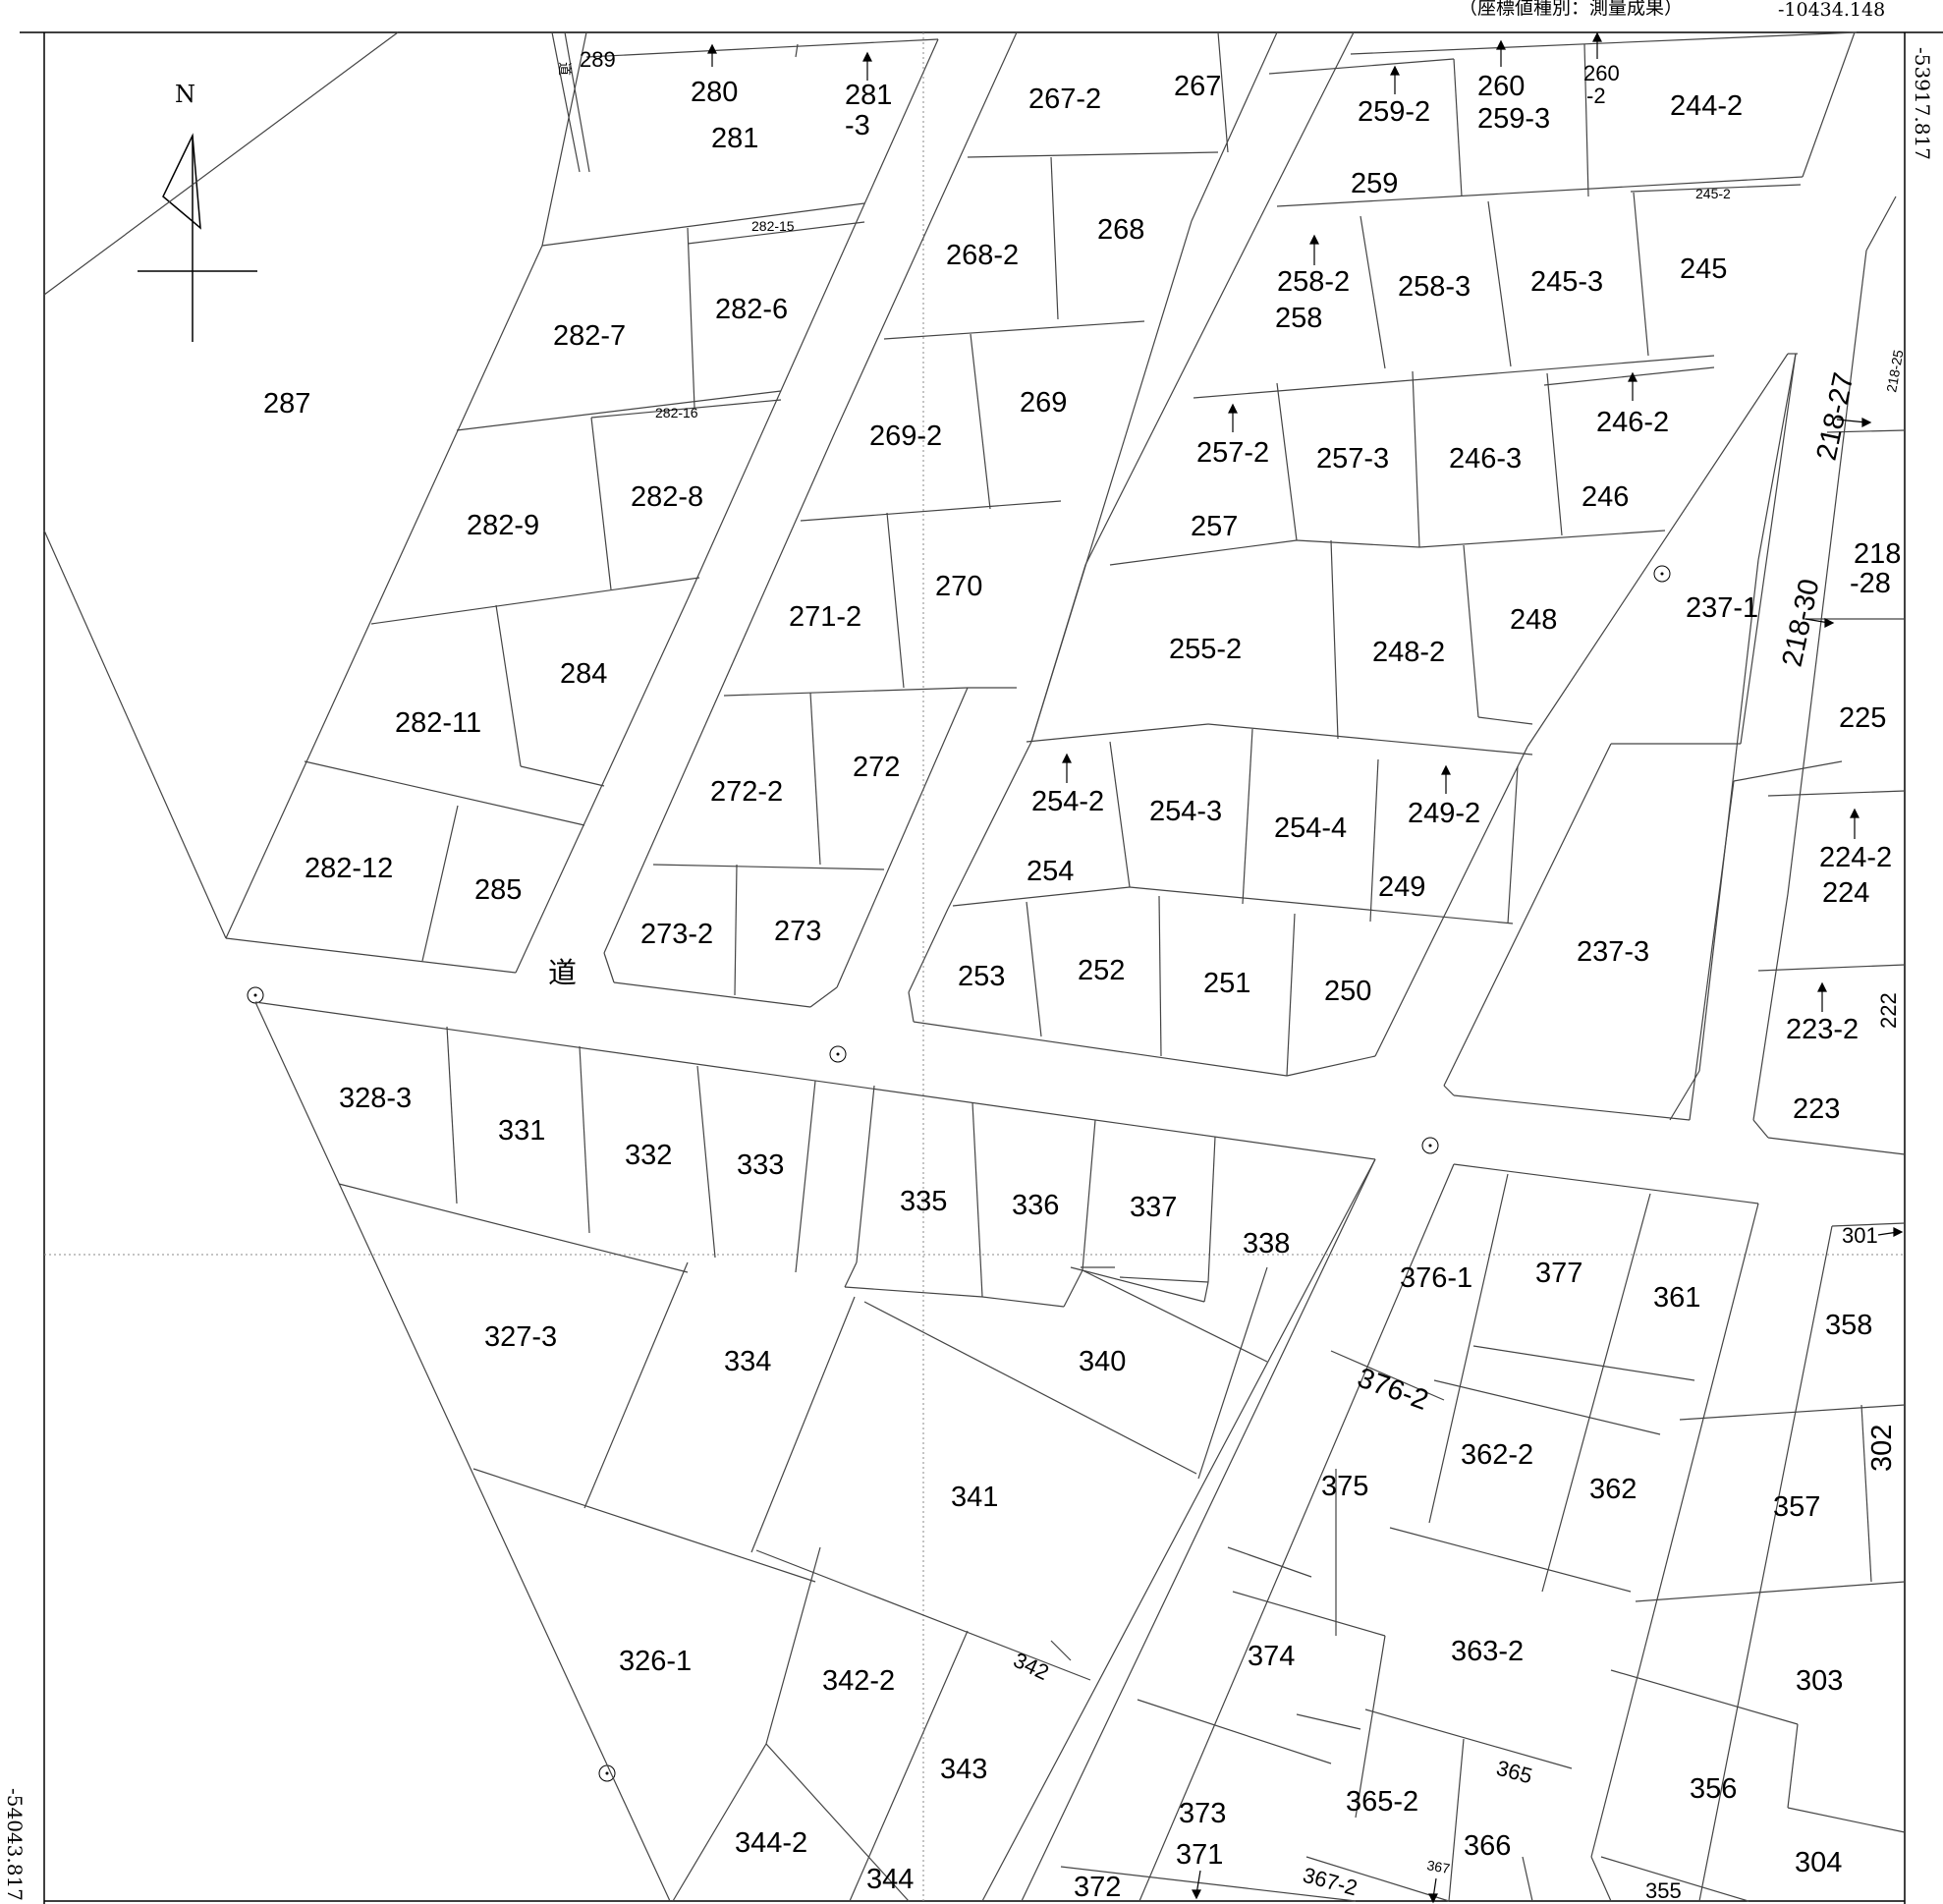 This screenshot has width=1943, height=1904. What do you see at coordinates (590, 336) in the screenshot?
I see `lot-label: 282-7` at bounding box center [590, 336].